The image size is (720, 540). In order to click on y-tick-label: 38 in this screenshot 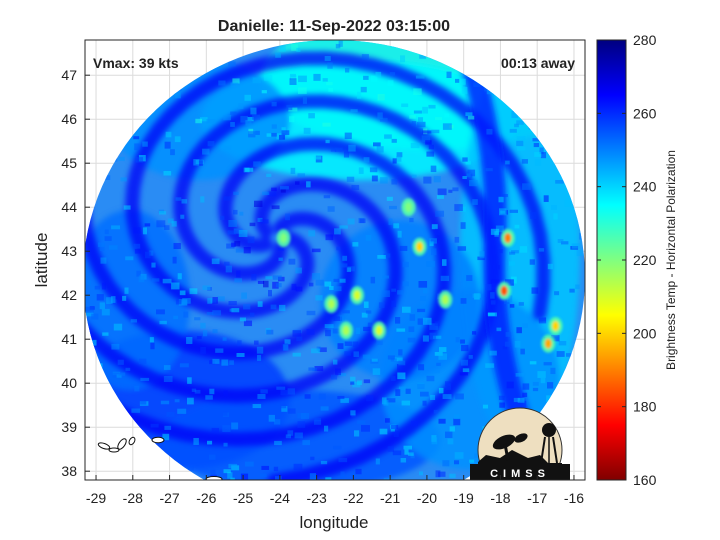, I will do `click(69, 471)`.